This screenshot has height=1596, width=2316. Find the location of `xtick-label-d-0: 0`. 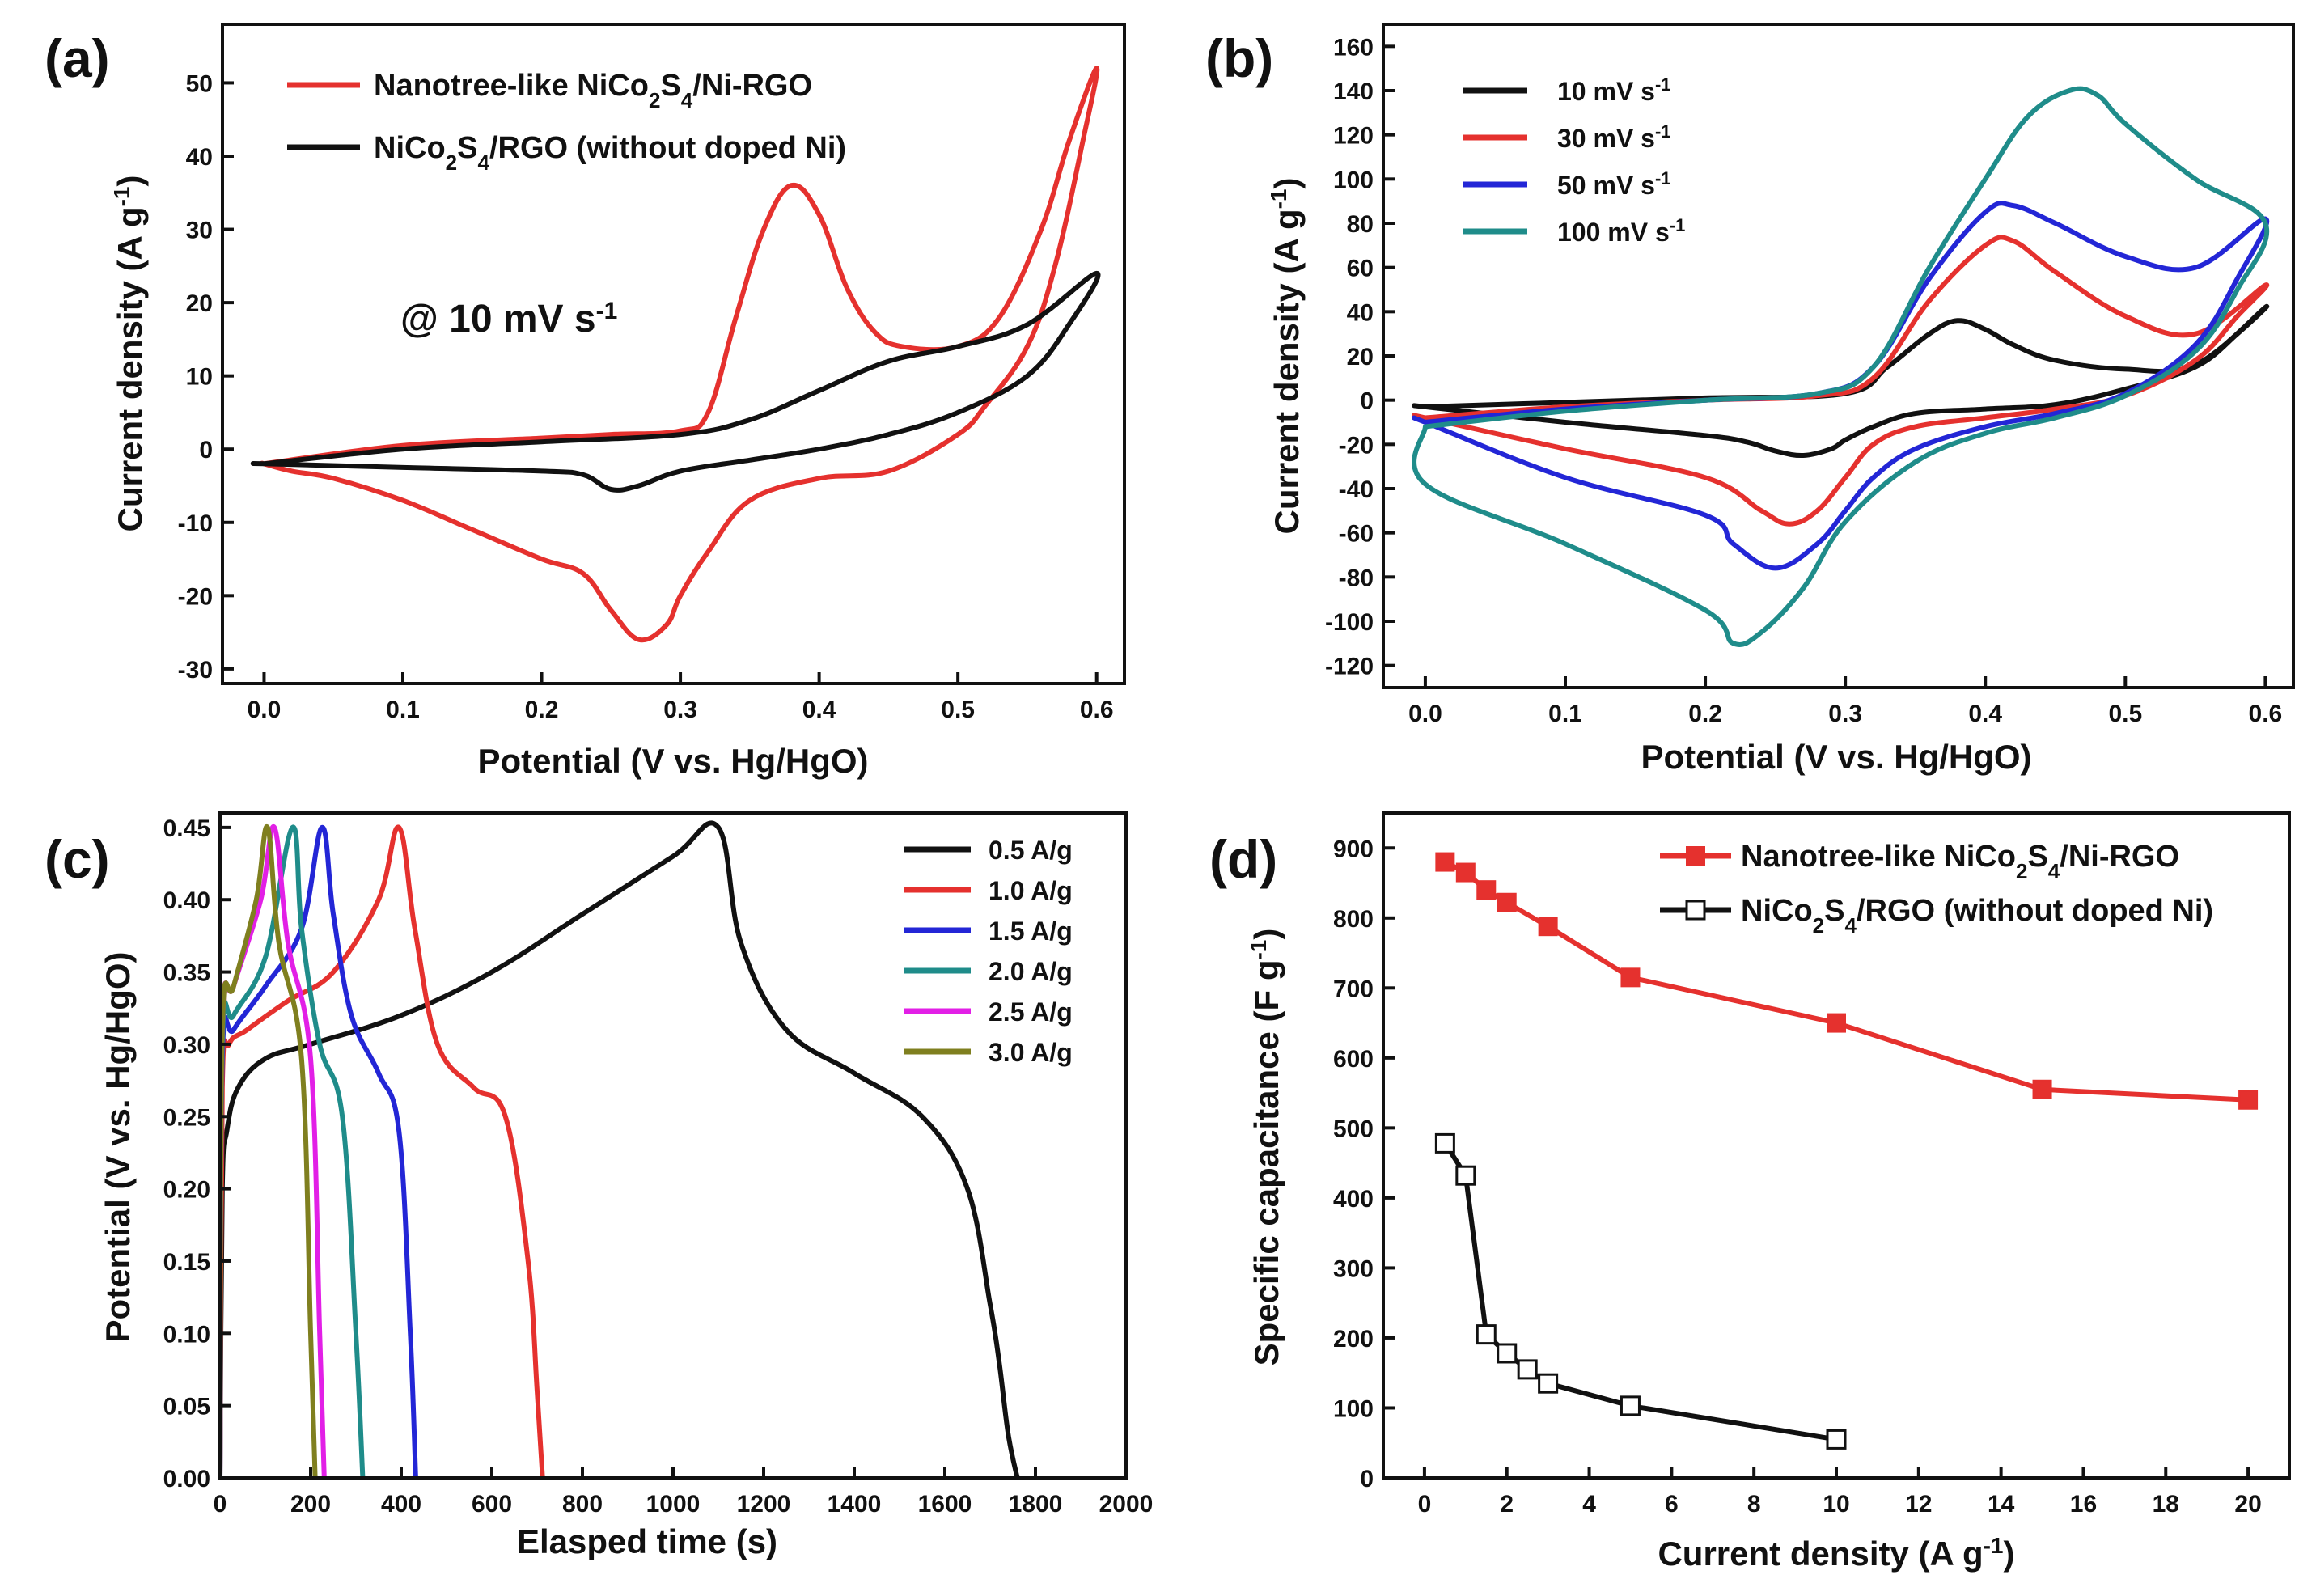

xtick-label-d-0: 0 is located at coordinates (1425, 1504).